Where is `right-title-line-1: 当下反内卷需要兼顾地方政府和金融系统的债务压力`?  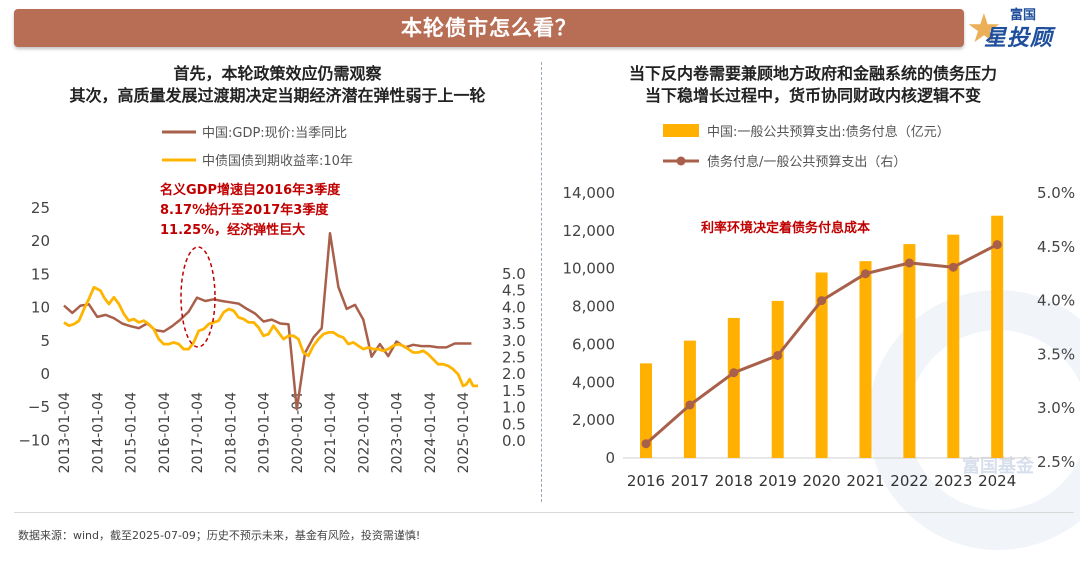 right-title-line-1: 当下反内卷需要兼顾地方政府和金融系统的债务压力 is located at coordinates (812, 73).